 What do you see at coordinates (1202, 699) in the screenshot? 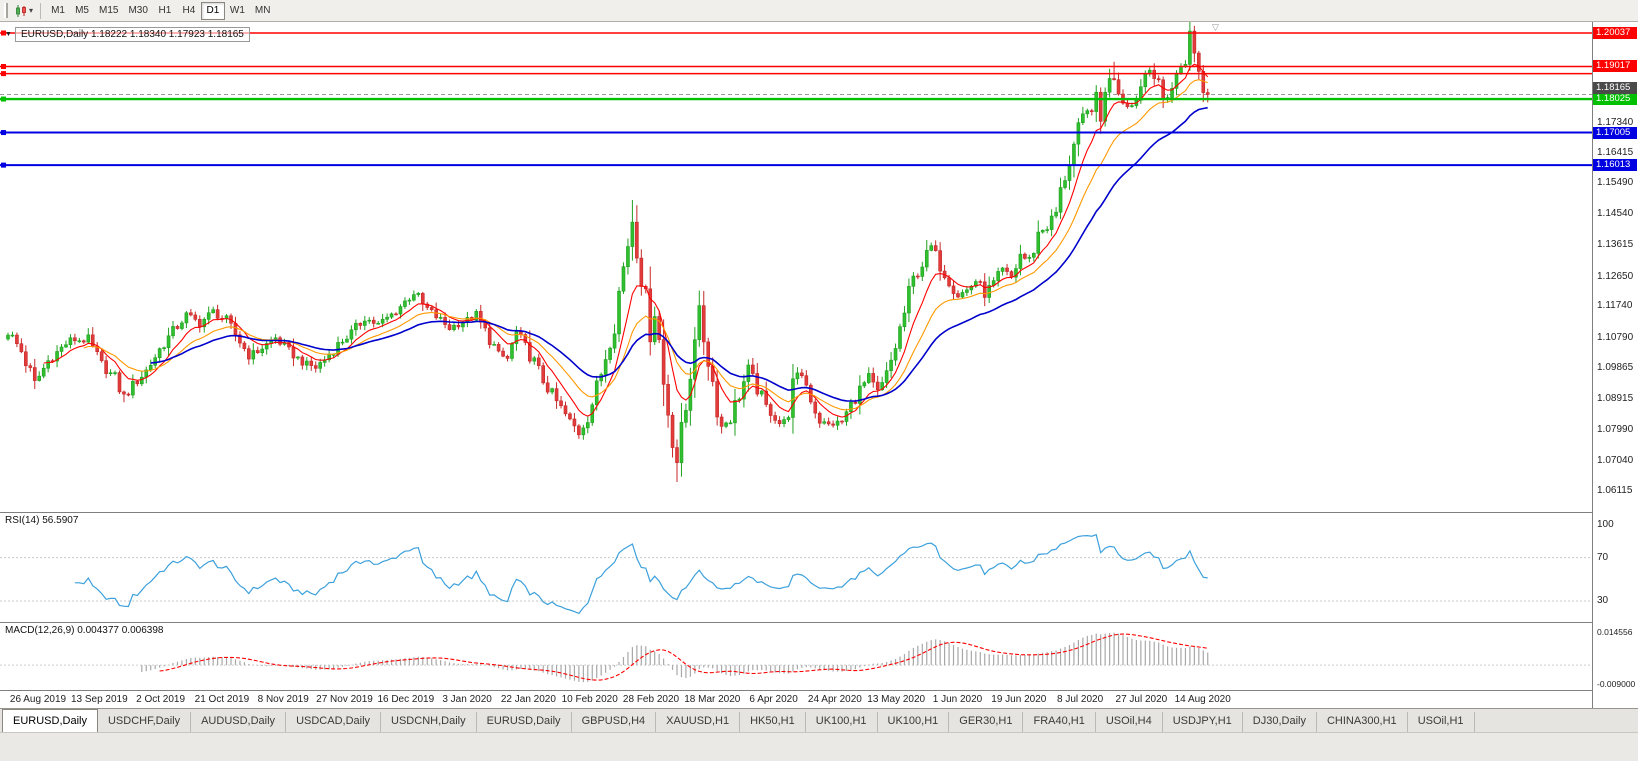
I see `date-label: 14 Aug 2020` at bounding box center [1202, 699].